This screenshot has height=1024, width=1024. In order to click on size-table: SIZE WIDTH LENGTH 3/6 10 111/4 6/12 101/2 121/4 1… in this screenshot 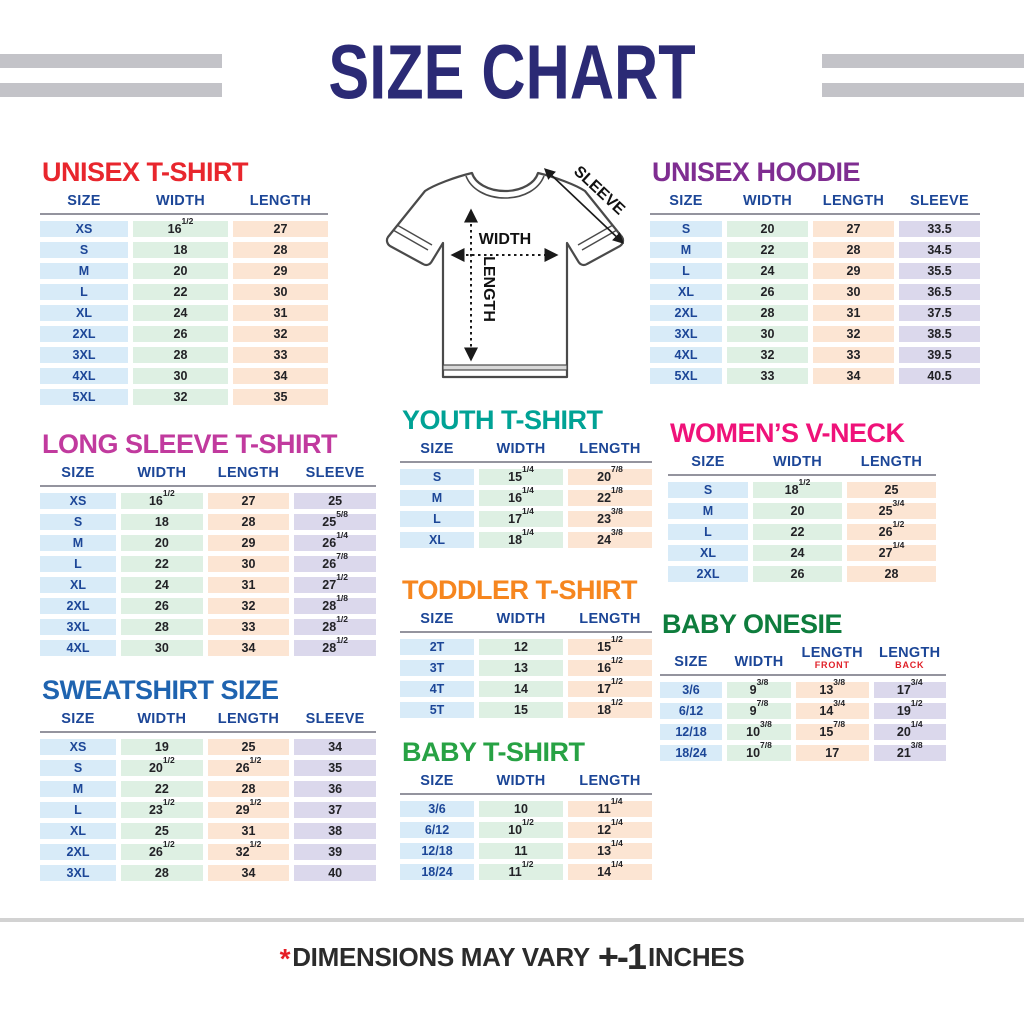, I will do `click(526, 826)`.